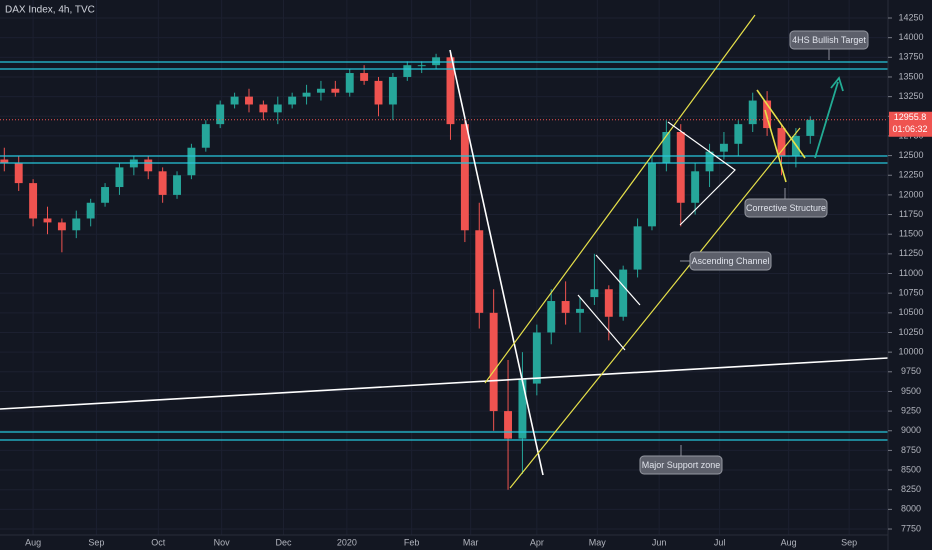  What do you see at coordinates (911, 489) in the screenshot?
I see `y-tick-label: 8250` at bounding box center [911, 489].